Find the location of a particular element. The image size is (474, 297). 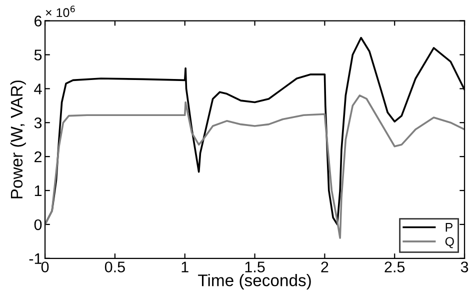

x-tick-label: 2.5 is located at coordinates (394, 267).